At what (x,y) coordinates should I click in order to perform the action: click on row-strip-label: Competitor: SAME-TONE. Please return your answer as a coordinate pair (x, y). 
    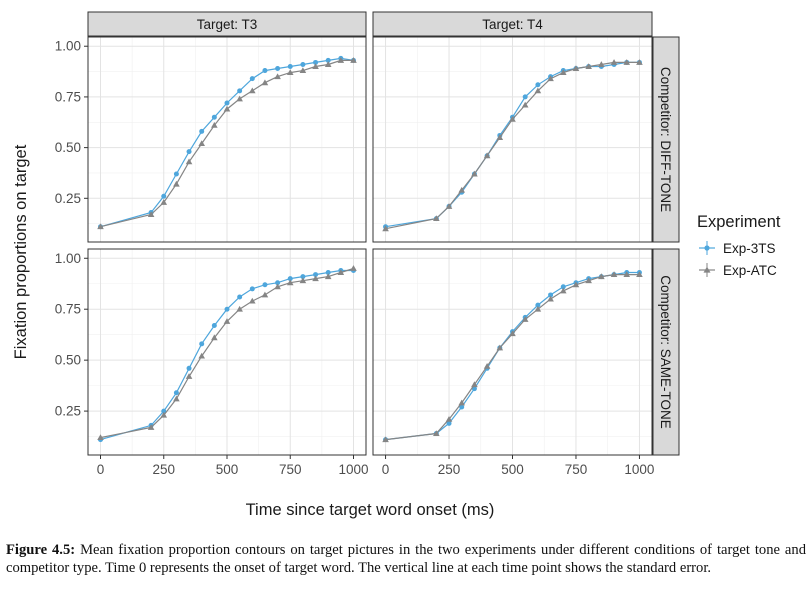
    Looking at the image, I should click on (665, 352).